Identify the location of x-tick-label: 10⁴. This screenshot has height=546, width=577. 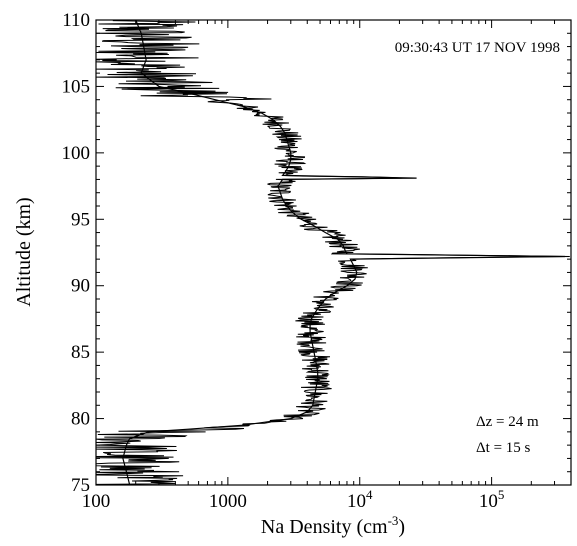
(360, 499).